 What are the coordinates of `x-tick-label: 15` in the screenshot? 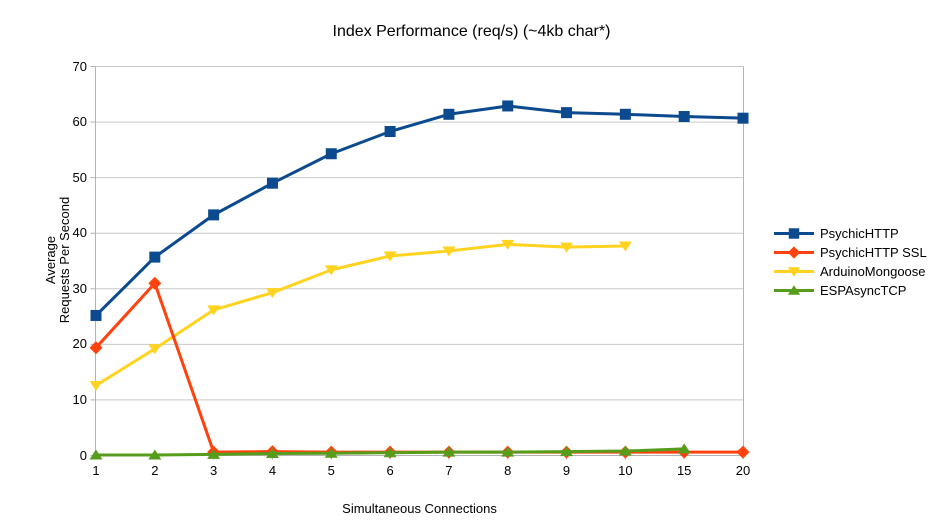 It's located at (684, 470).